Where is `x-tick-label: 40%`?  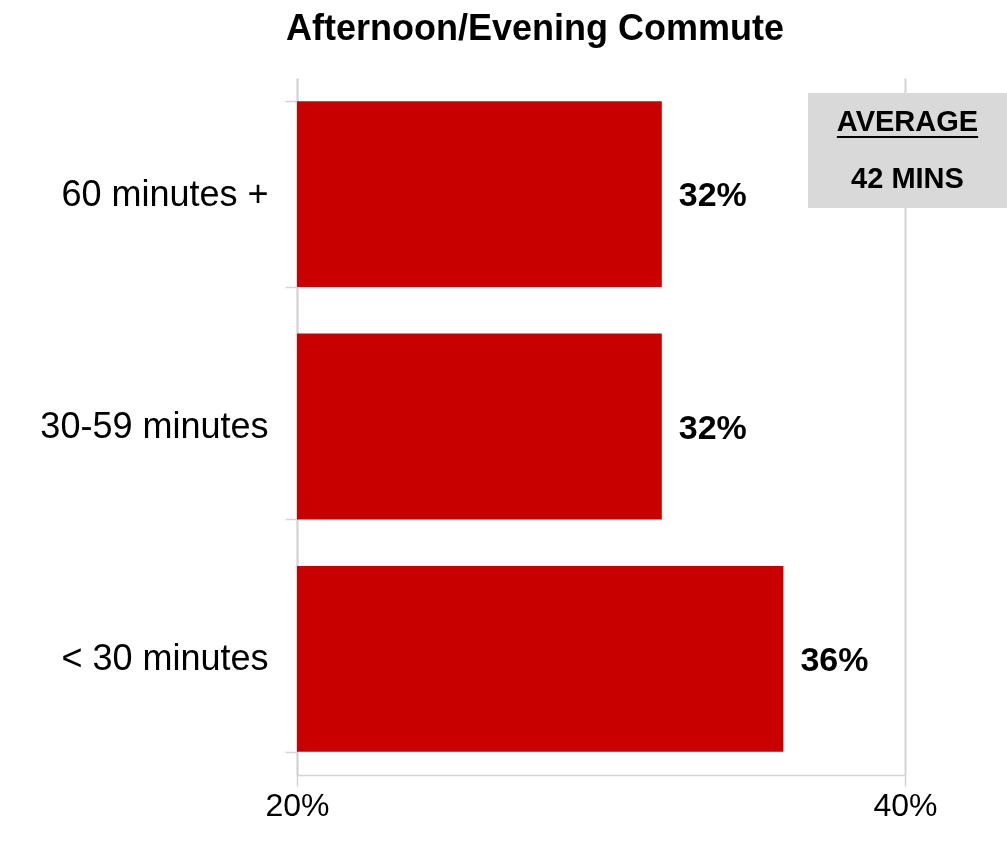 x-tick-label: 40% is located at coordinates (905, 804).